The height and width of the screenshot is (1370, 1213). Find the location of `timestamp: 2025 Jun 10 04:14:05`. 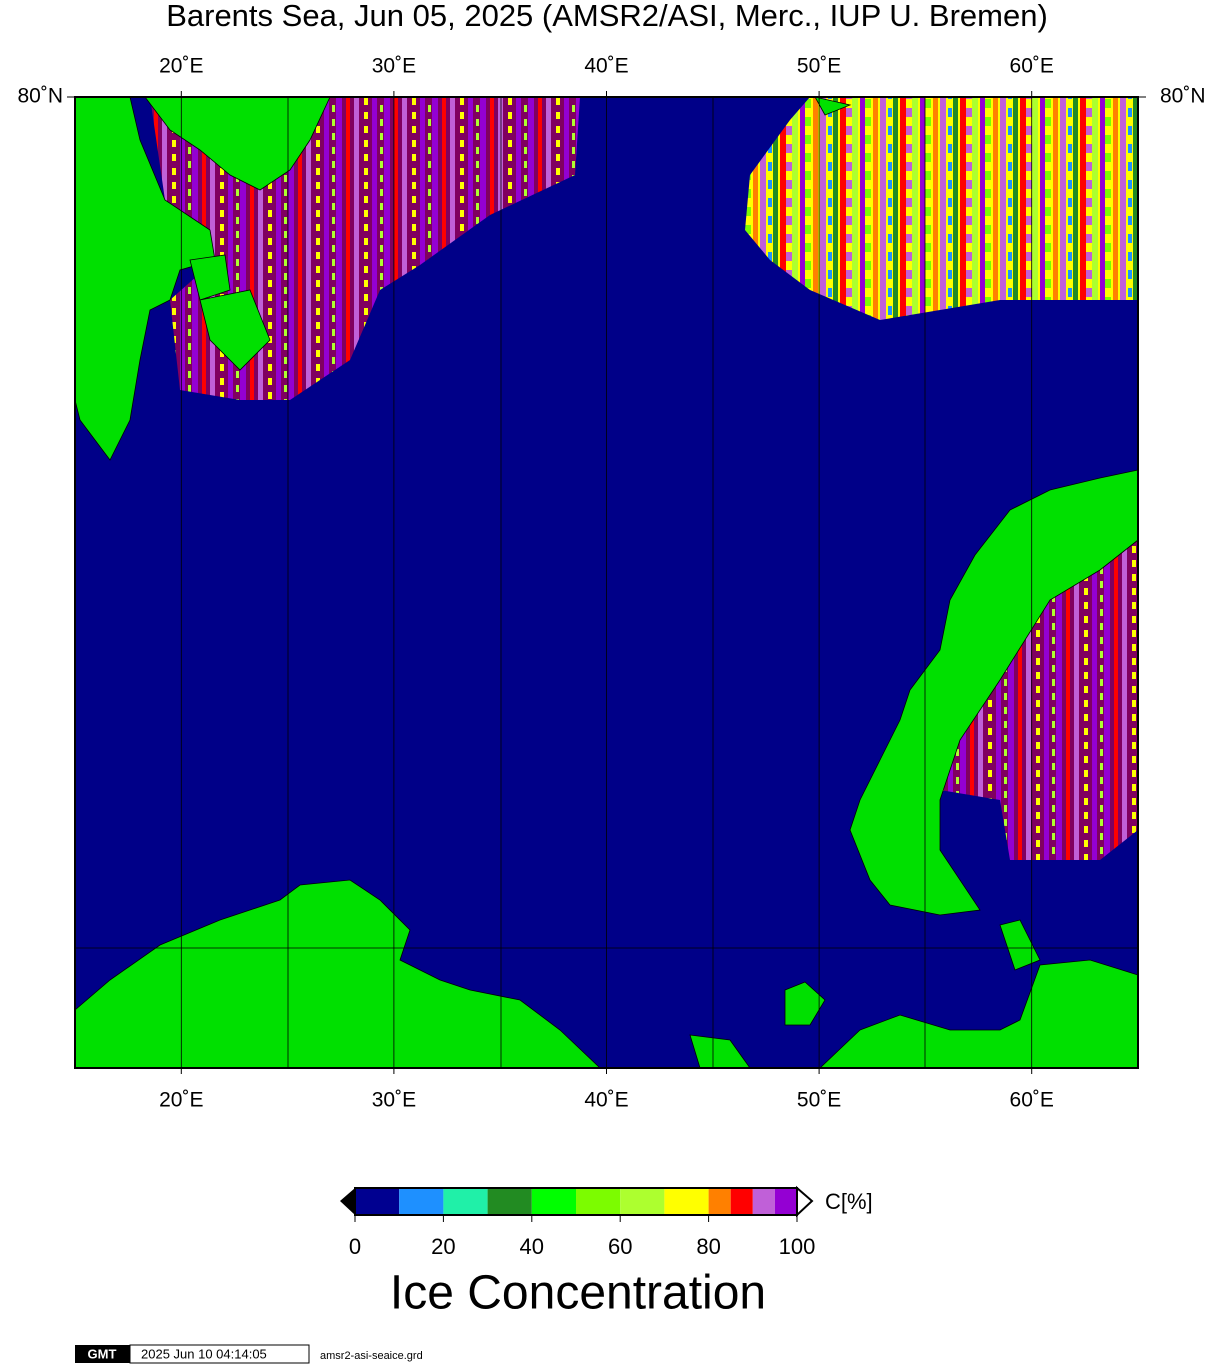

timestamp: 2025 Jun 10 04:14:05 is located at coordinates (204, 1353).